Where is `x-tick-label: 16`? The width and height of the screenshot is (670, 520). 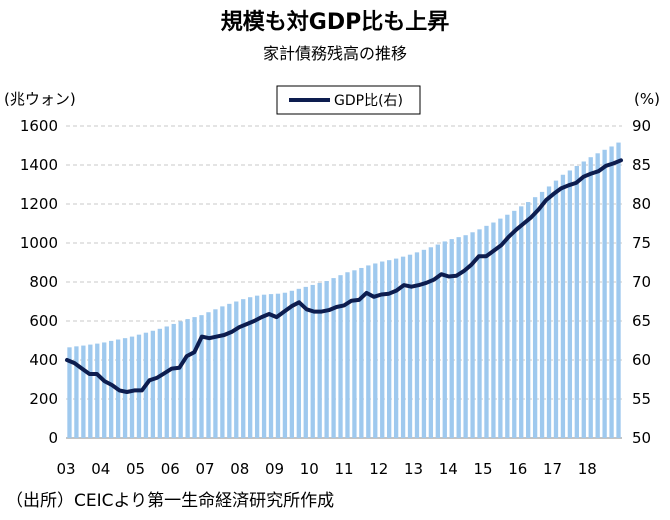
x-tick-label: 16 is located at coordinates (517, 469).